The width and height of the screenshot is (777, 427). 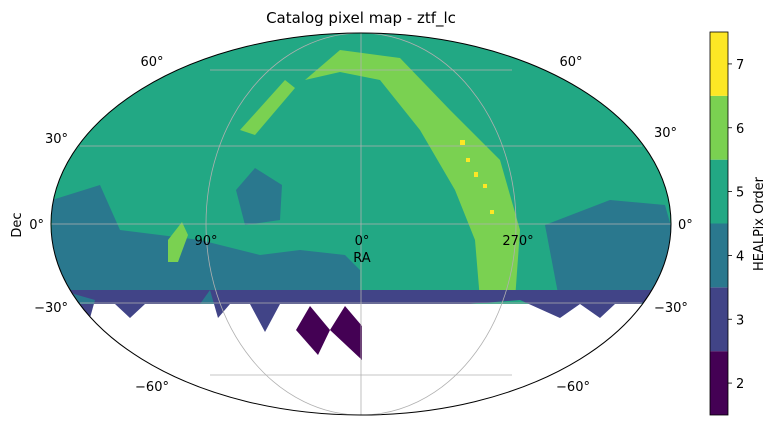 What do you see at coordinates (665, 133) in the screenshot?
I see `dec-label-30-right: 30°` at bounding box center [665, 133].